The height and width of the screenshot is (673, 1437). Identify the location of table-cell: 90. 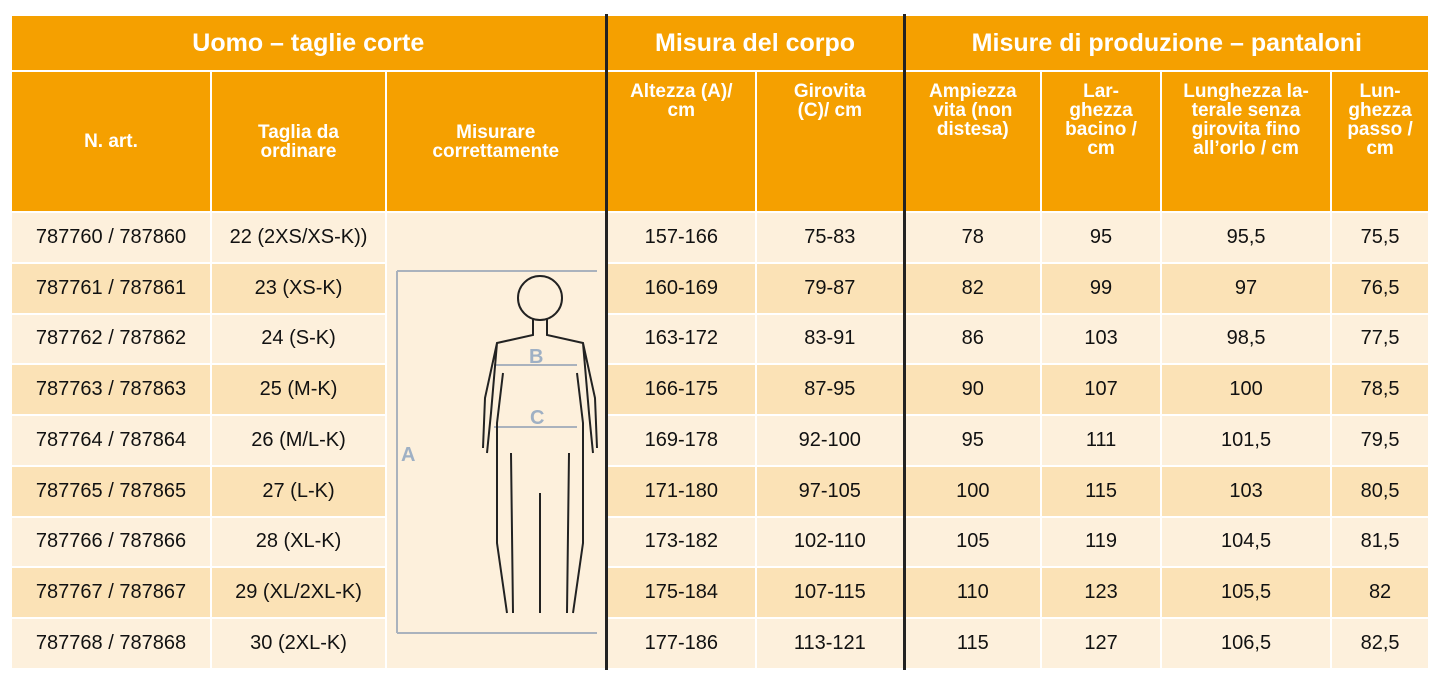
(973, 390).